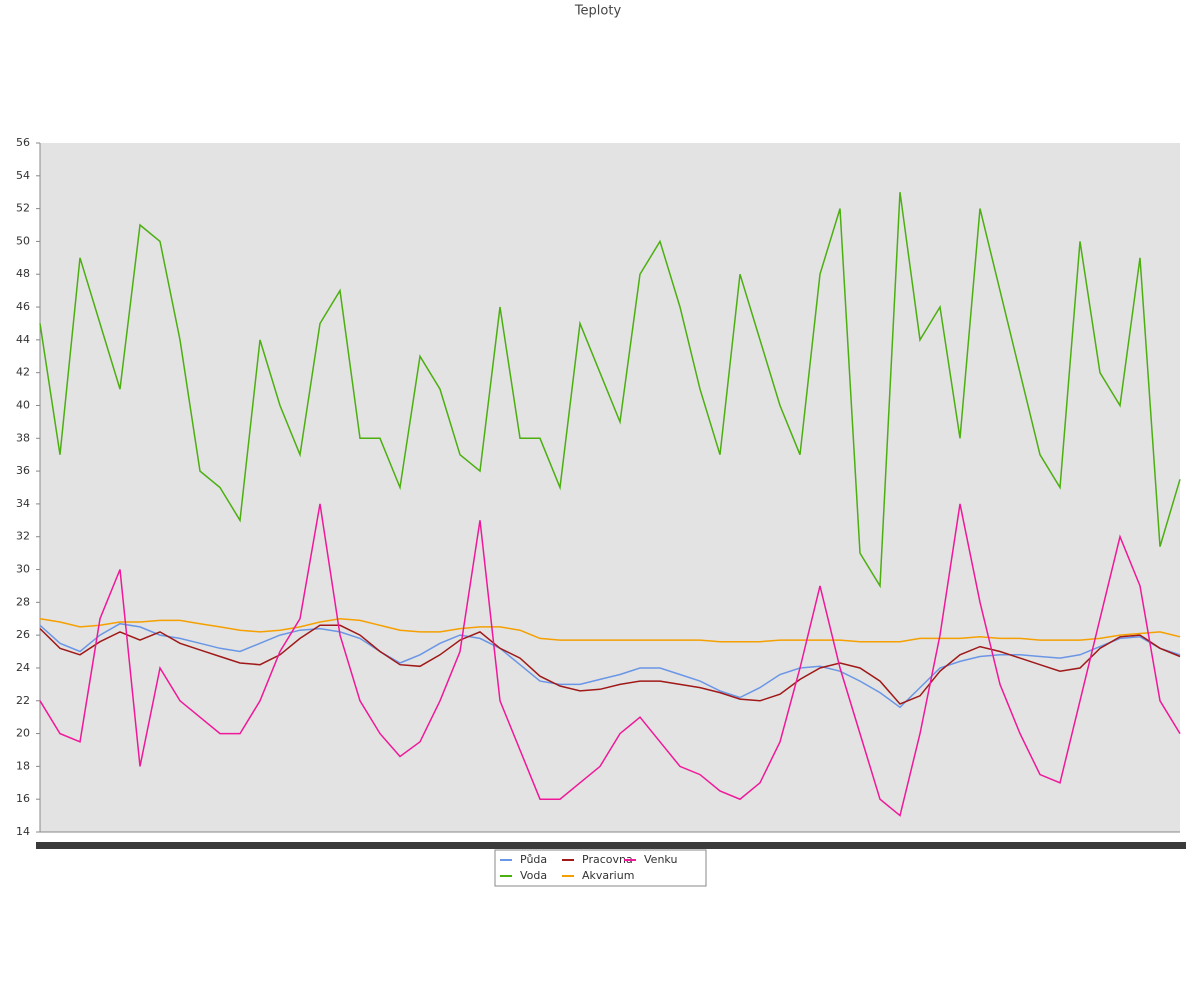 The height and width of the screenshot is (1000, 1200). I want to click on chart-title: Teploty, so click(598, 11).